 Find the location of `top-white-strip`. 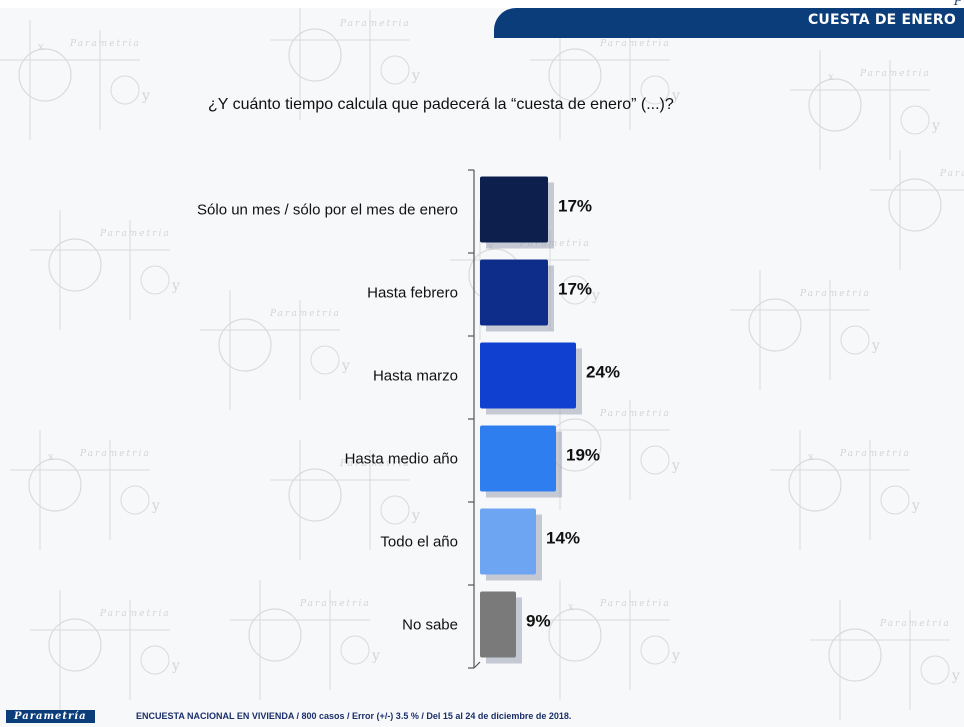

top-white-strip is located at coordinates (482, 4).